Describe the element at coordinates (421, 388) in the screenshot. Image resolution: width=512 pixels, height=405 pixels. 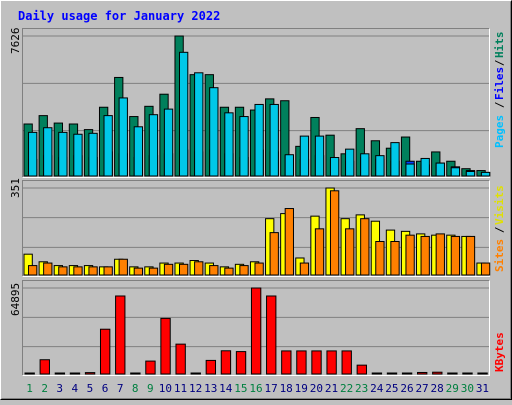
I see `x-tick-label-27: 27` at that location.